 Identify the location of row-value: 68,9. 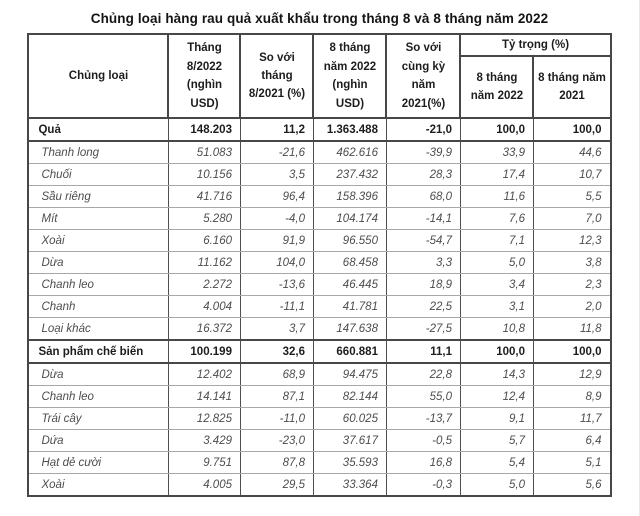
(276, 374).